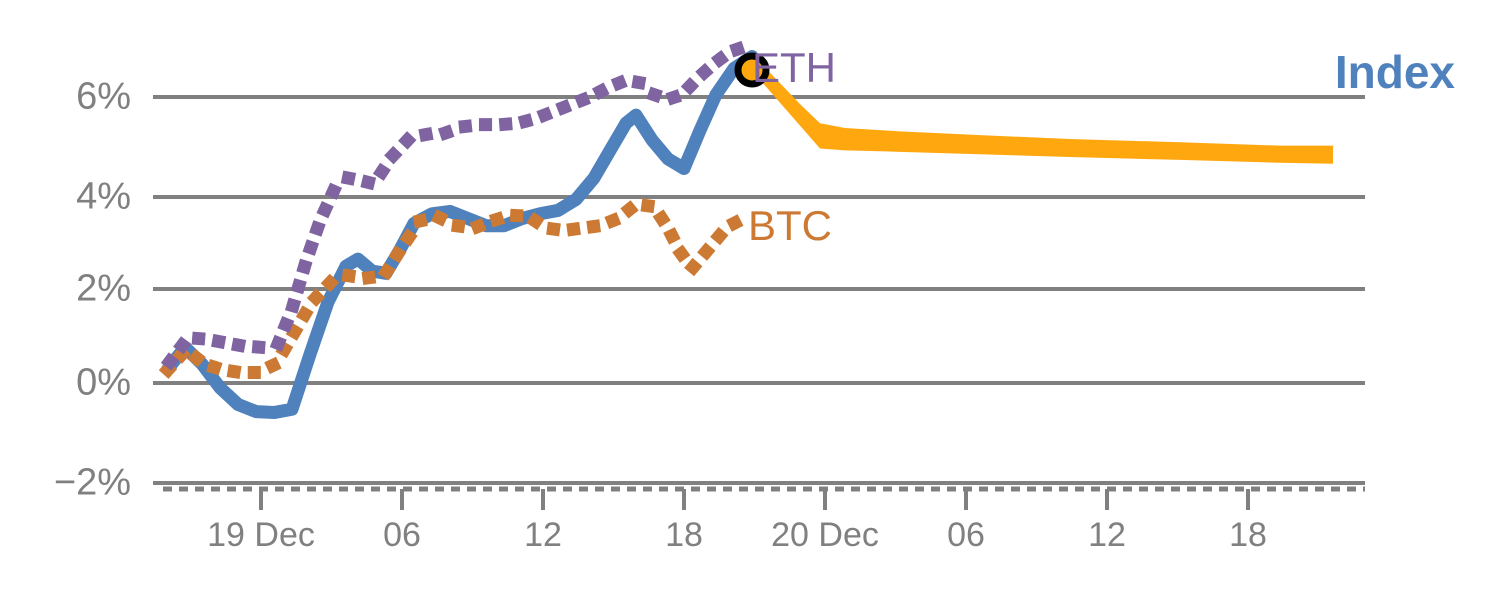 This screenshot has width=1500, height=600. Describe the element at coordinates (103, 96) in the screenshot. I see `y-axis-tick-label: 6%` at that location.